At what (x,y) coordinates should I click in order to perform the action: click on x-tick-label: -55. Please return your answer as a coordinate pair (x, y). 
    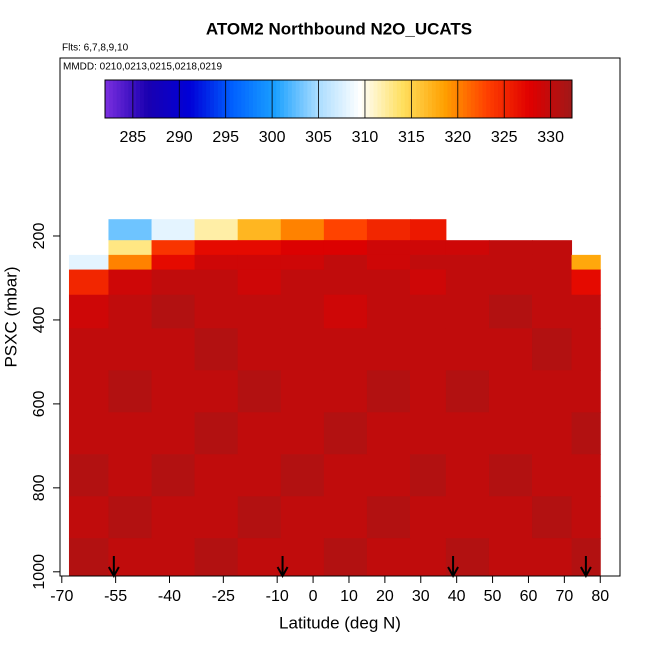
    Looking at the image, I should click on (115, 596).